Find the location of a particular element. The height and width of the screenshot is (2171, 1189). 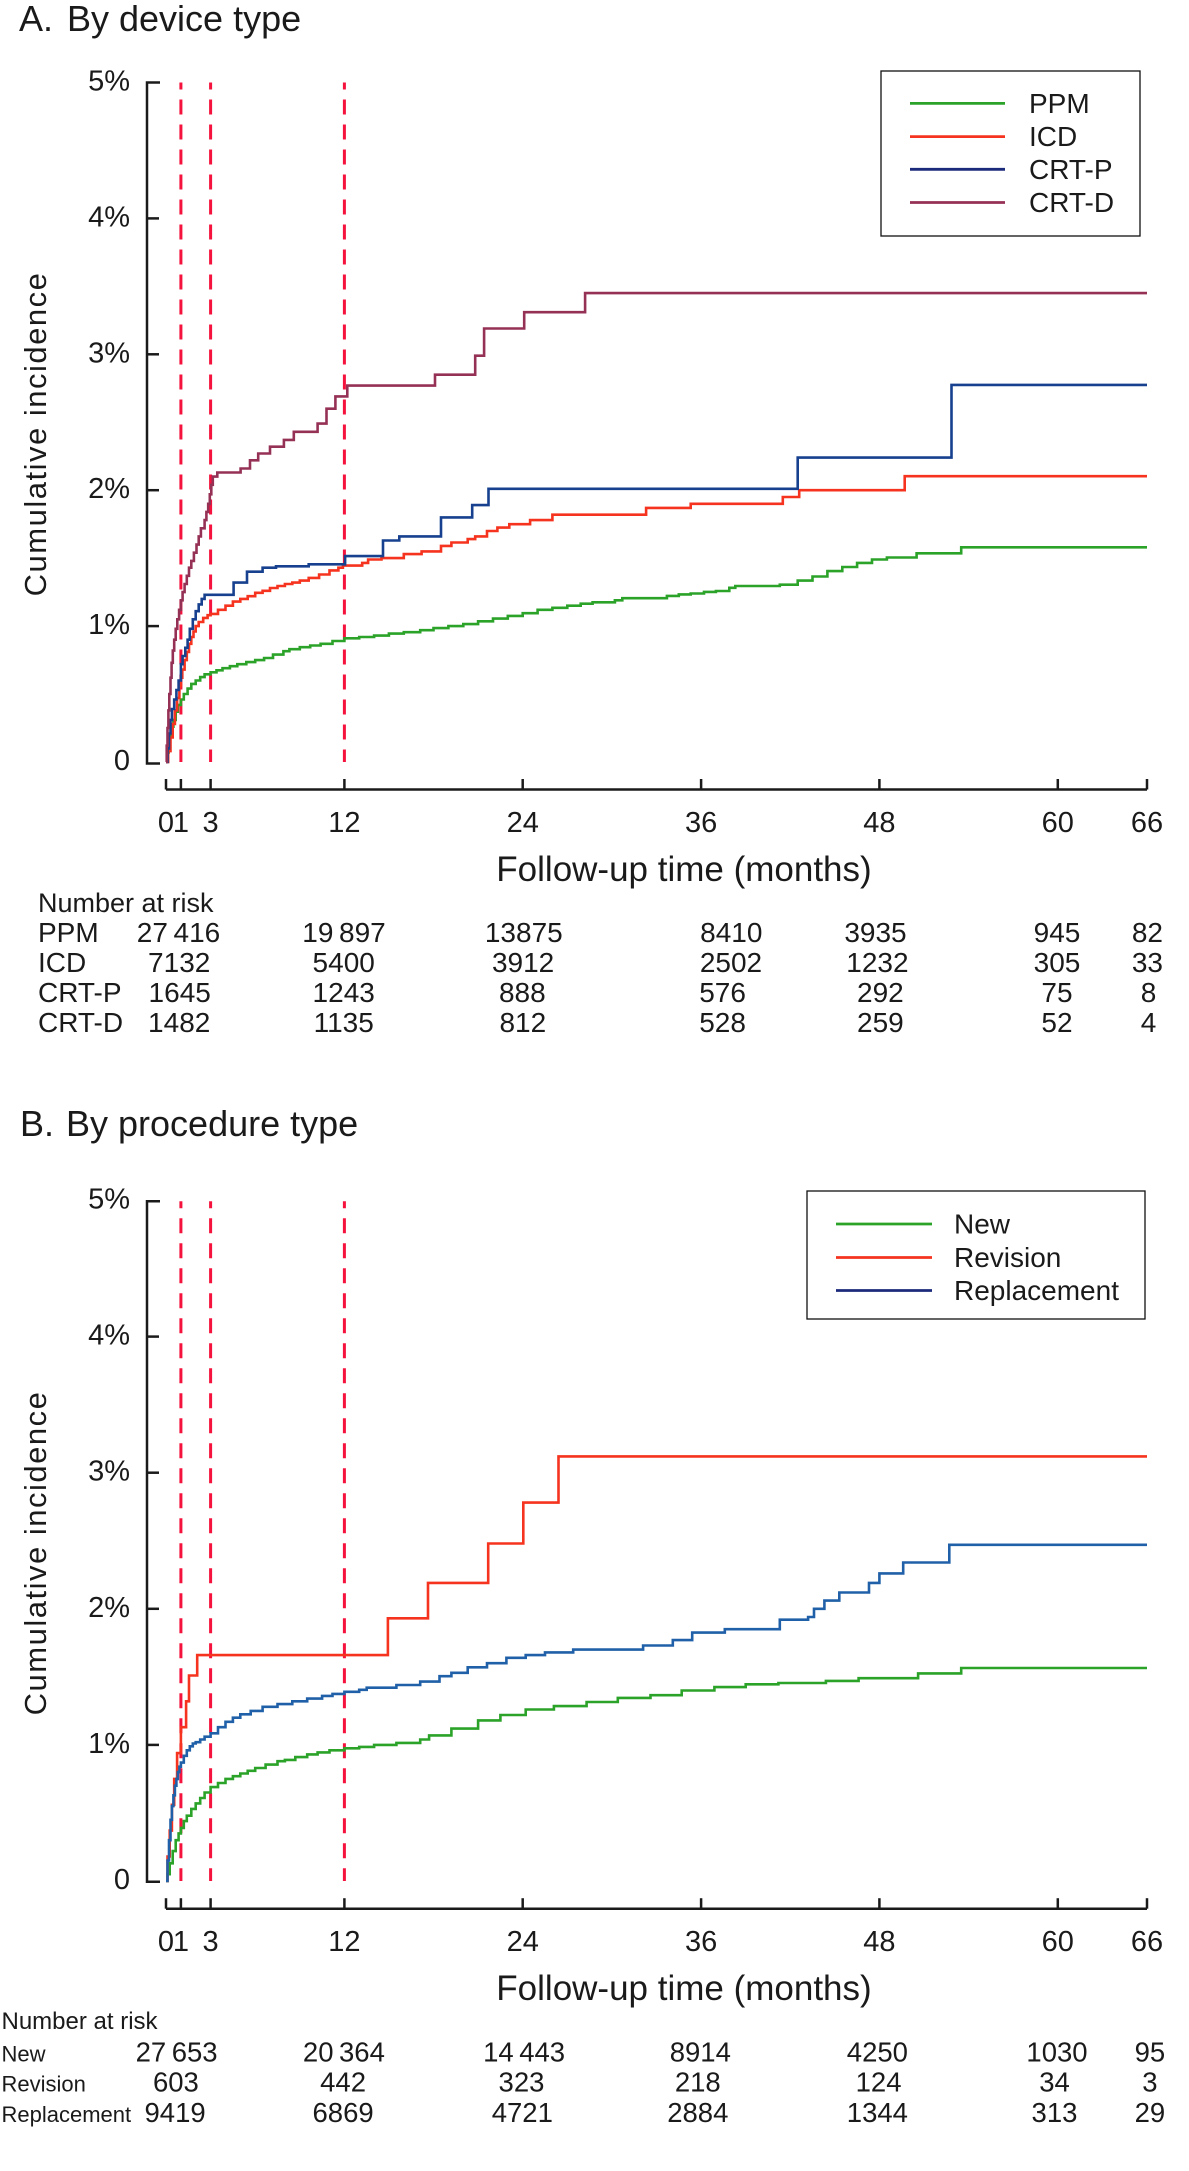

svg-text: 34 is located at coordinates (1054, 2082).